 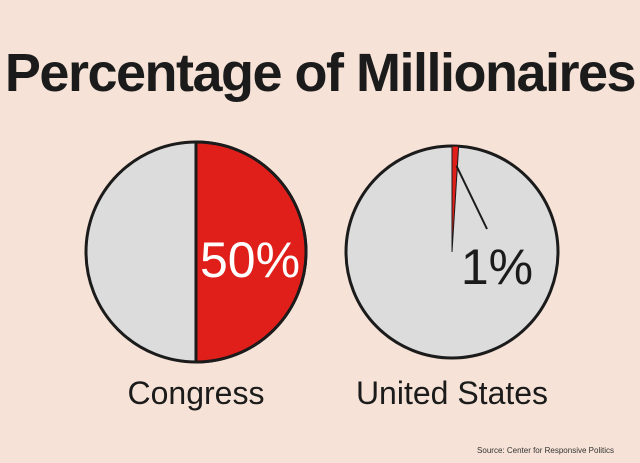 What do you see at coordinates (455, 199) in the screenshot?
I see `pie-slice-united-states-millionaires` at bounding box center [455, 199].